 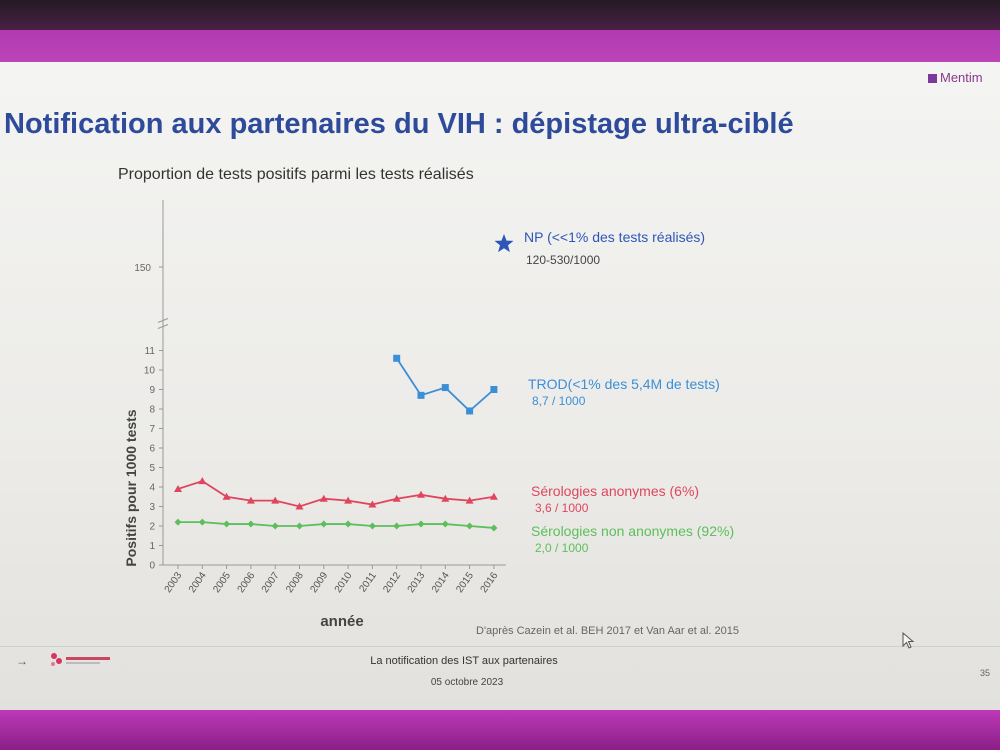 I want to click on page-number: 35, so click(x=985, y=673).